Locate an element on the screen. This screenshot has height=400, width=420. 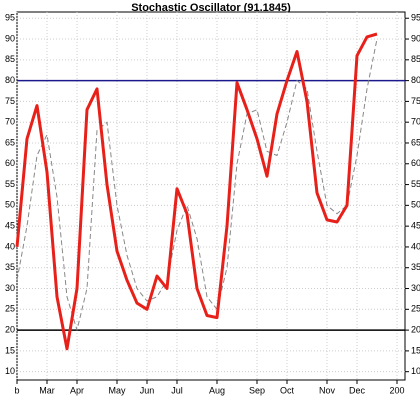
x-tick-label: May is located at coordinates (117, 390).